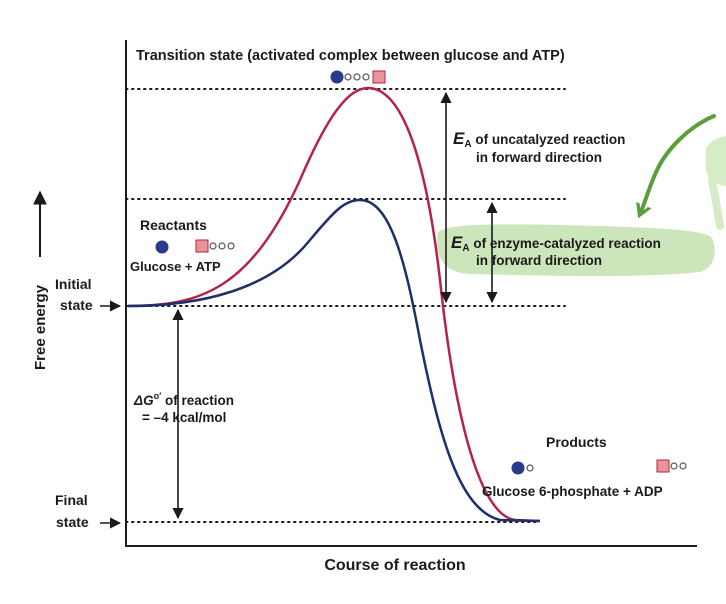 Image resolution: width=726 pixels, height=604 pixels. Describe the element at coordinates (572, 491) in the screenshot. I see `products-name: Glucose 6-phosphate + ADP` at that location.